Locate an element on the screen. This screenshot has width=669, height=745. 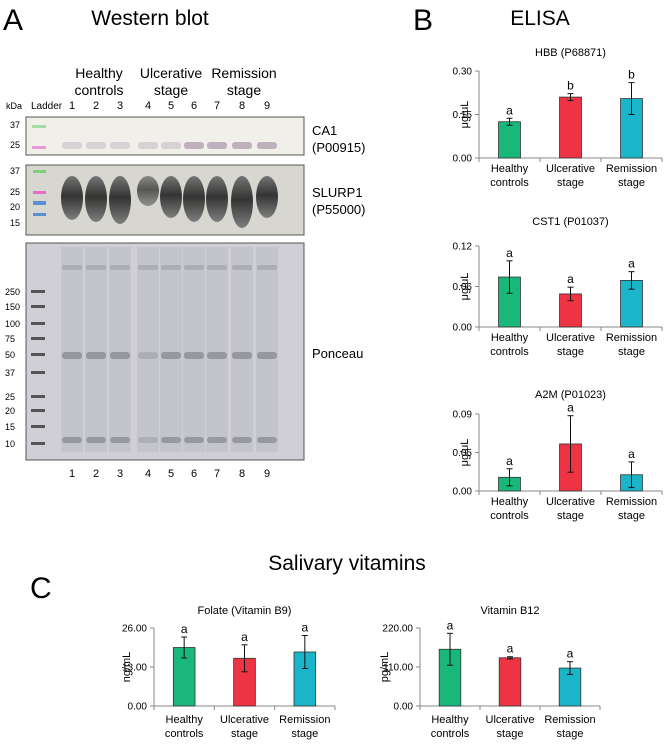
y-tick-label: 0.12 is located at coordinates (463, 247).